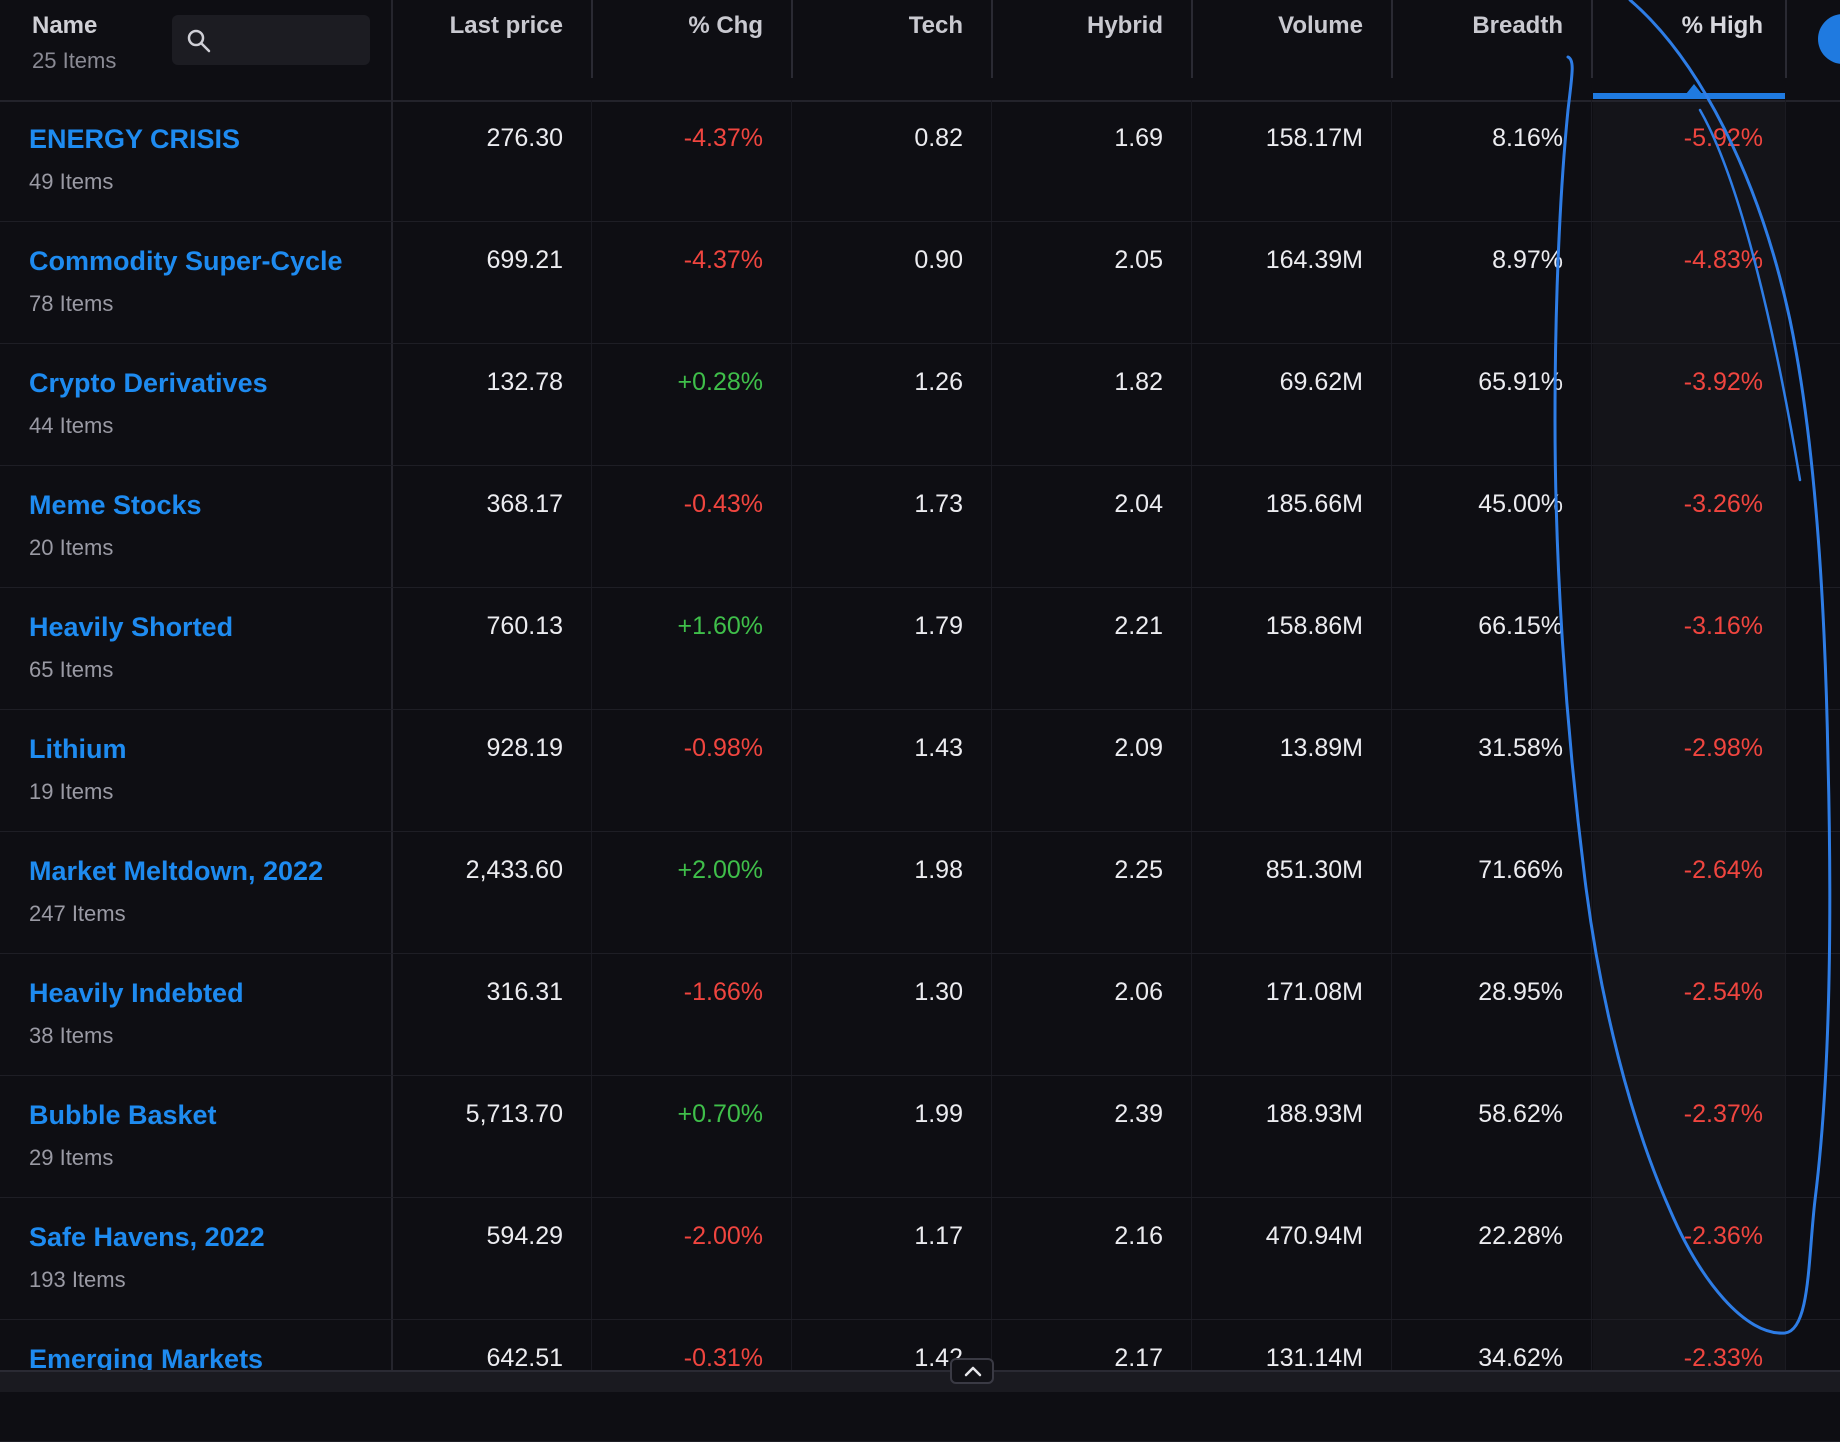 This screenshot has height=1442, width=1840. What do you see at coordinates (1320, 25) in the screenshot?
I see `col-header-volume: Volume` at bounding box center [1320, 25].